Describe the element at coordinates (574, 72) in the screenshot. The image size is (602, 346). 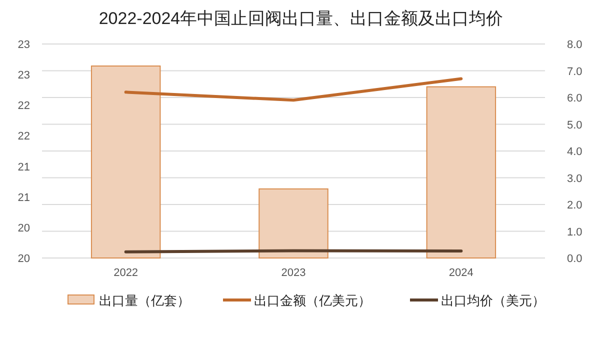
I see `y2-tick-label: 7.0` at that location.